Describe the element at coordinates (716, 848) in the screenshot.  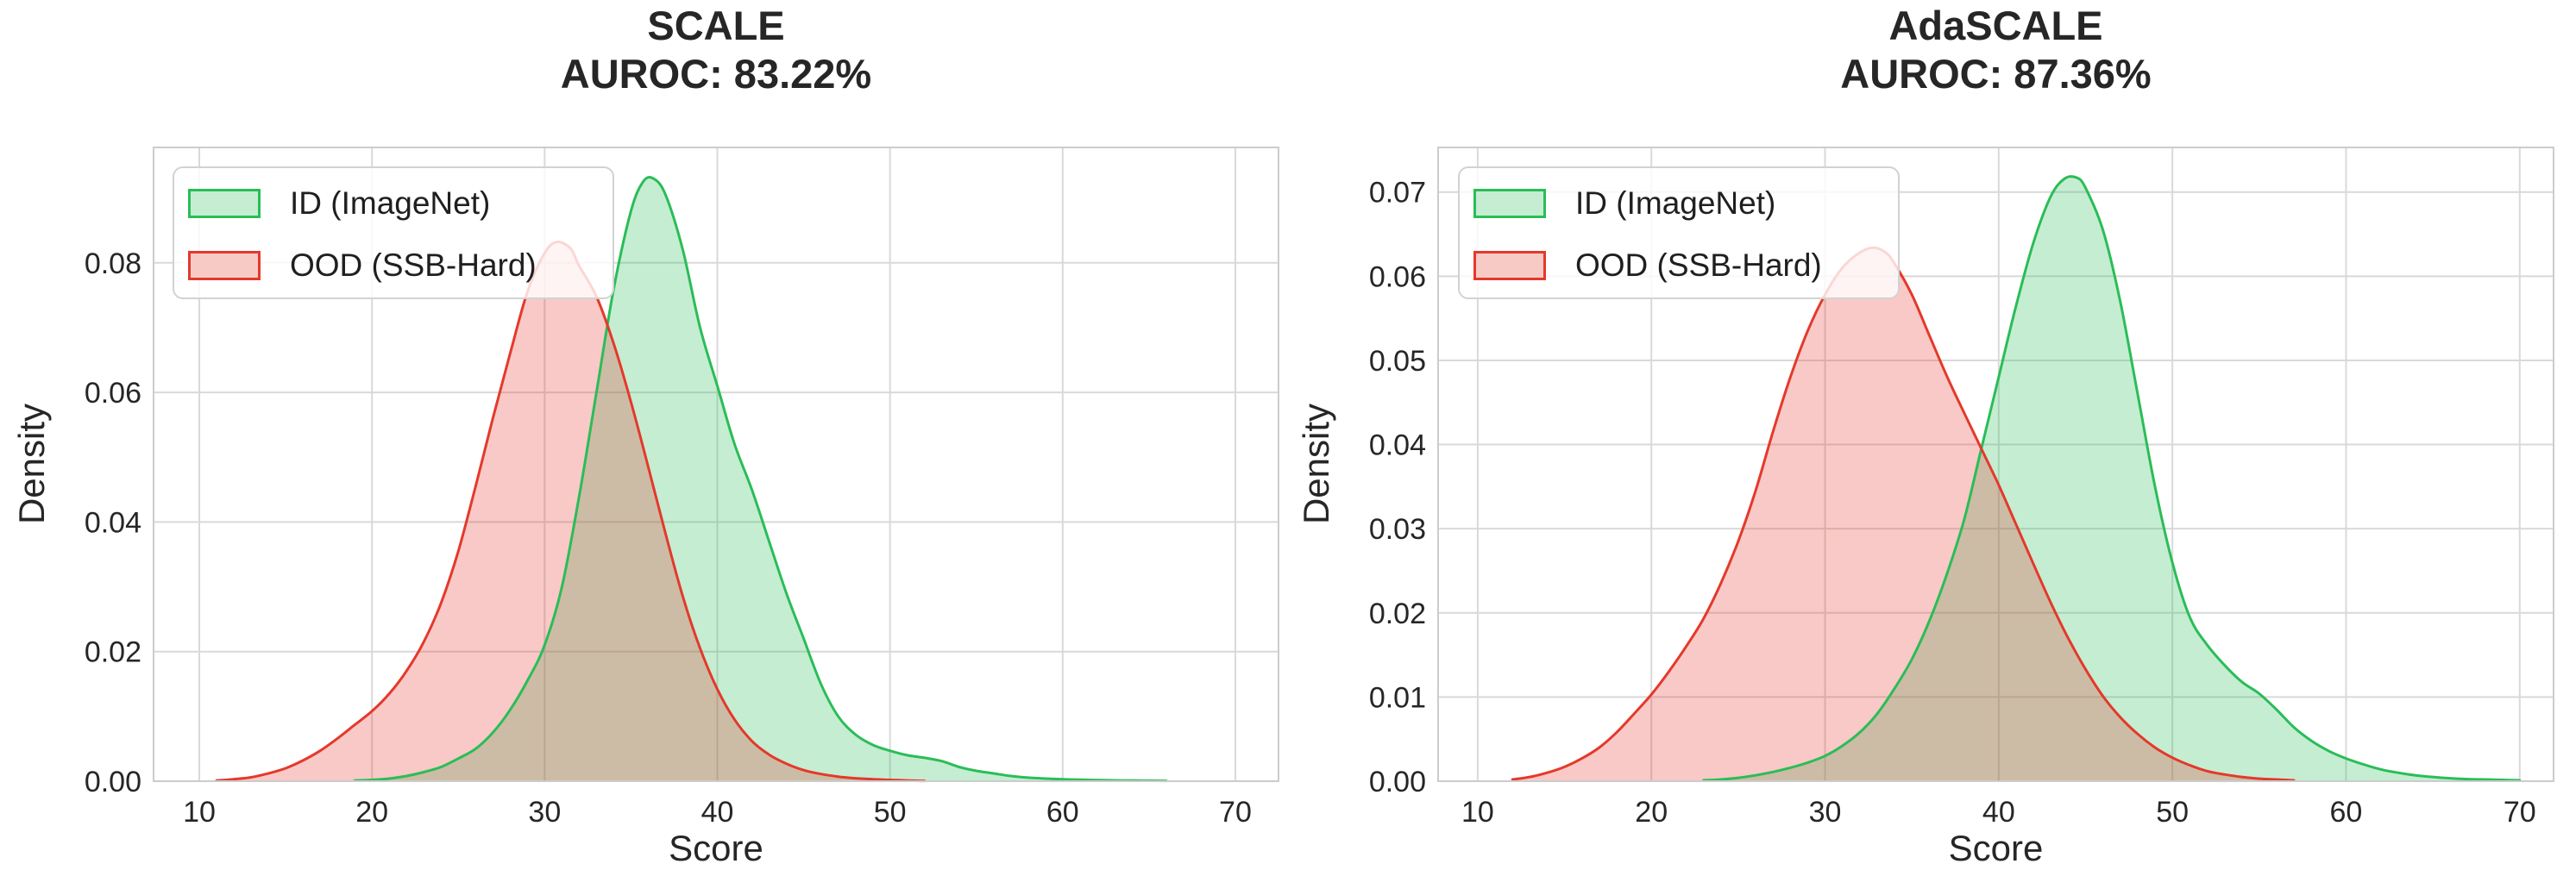
I see `left-x-axis-label: Score` at that location.